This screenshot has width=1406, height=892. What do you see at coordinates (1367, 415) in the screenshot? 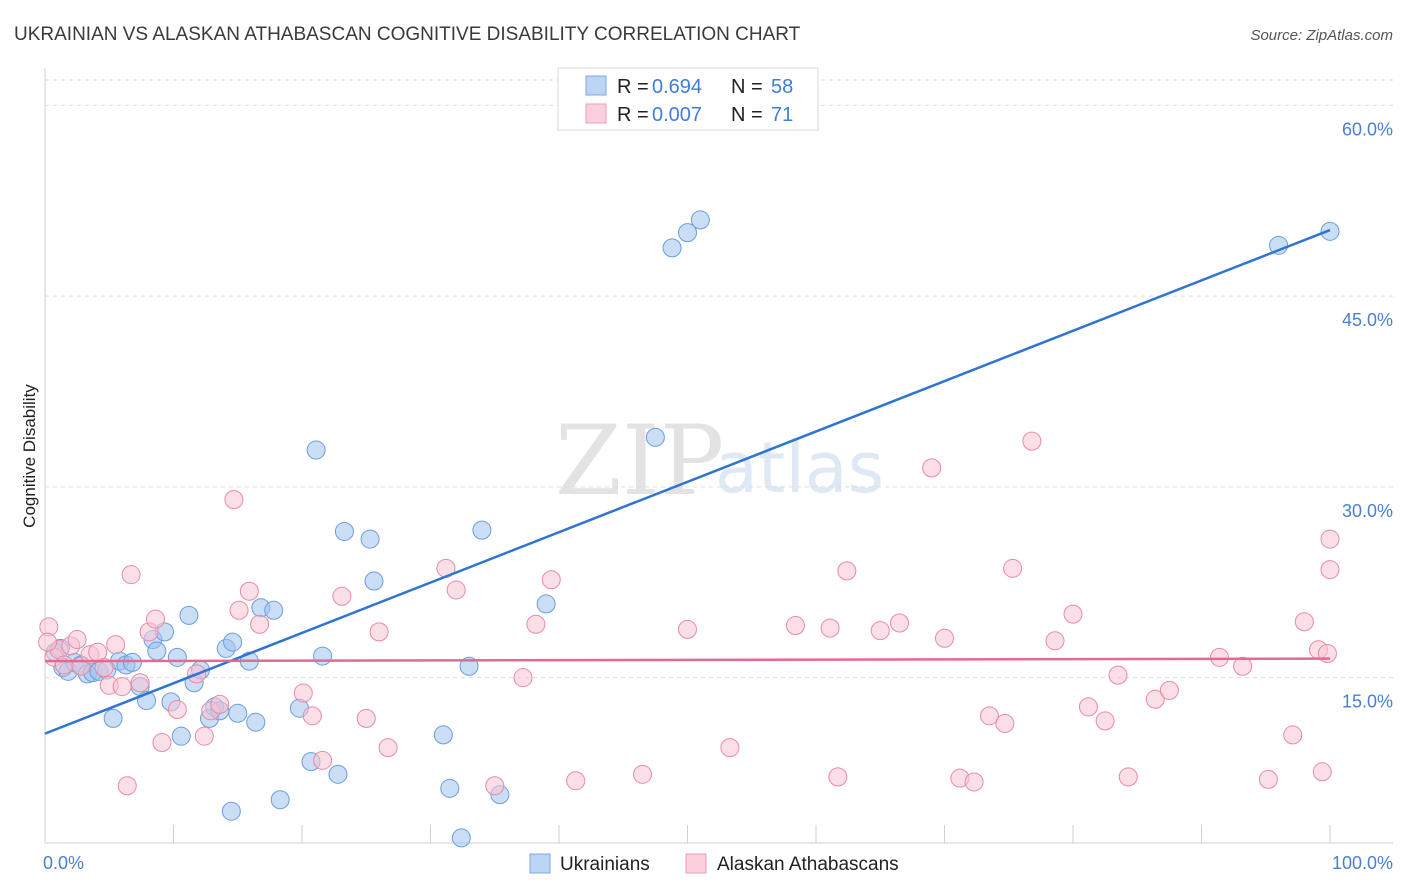
I see `y-tick-labels: 15.0% 30.0% 45.0% 60.0%` at bounding box center [1367, 415].